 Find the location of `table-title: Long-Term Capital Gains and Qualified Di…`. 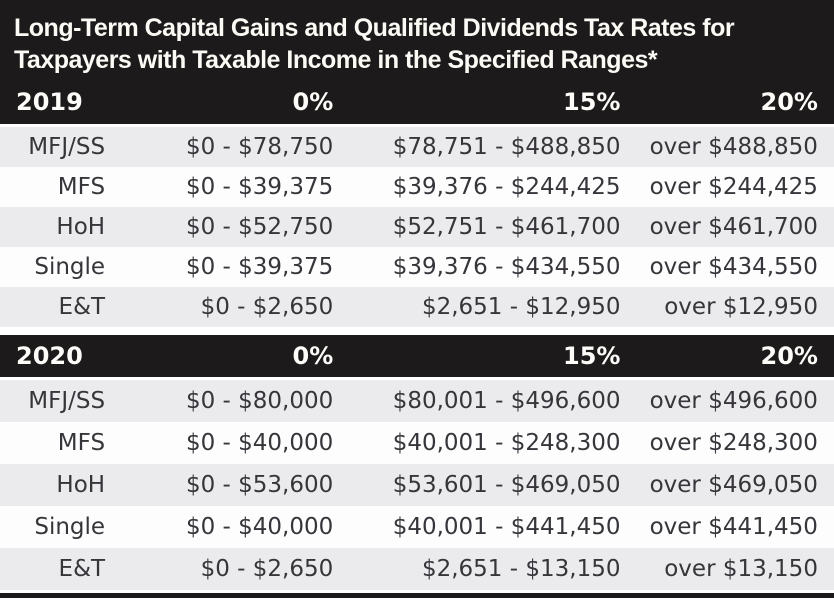

table-title: Long-Term Capital Gains and Qualified Di… is located at coordinates (417, 40).